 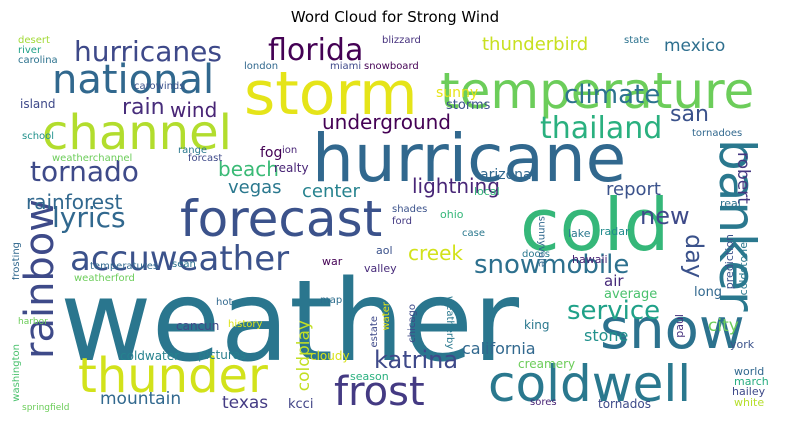 What do you see at coordinates (473, 233) in the screenshot?
I see `cloud-word: case` at bounding box center [473, 233].